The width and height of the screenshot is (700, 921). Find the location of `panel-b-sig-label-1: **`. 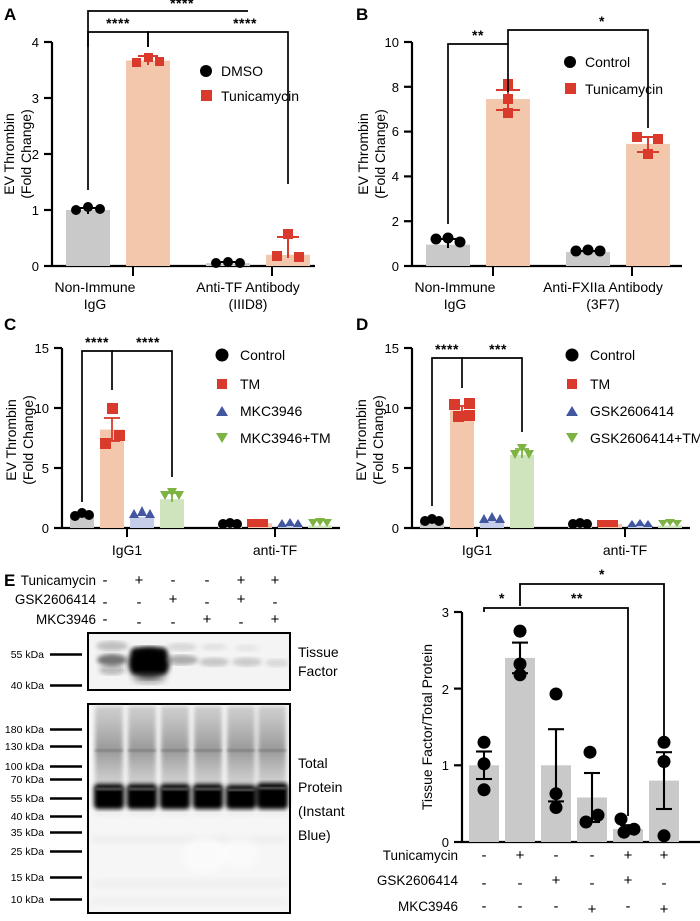

panel-b-sig-label-1: ** is located at coordinates (478, 35).